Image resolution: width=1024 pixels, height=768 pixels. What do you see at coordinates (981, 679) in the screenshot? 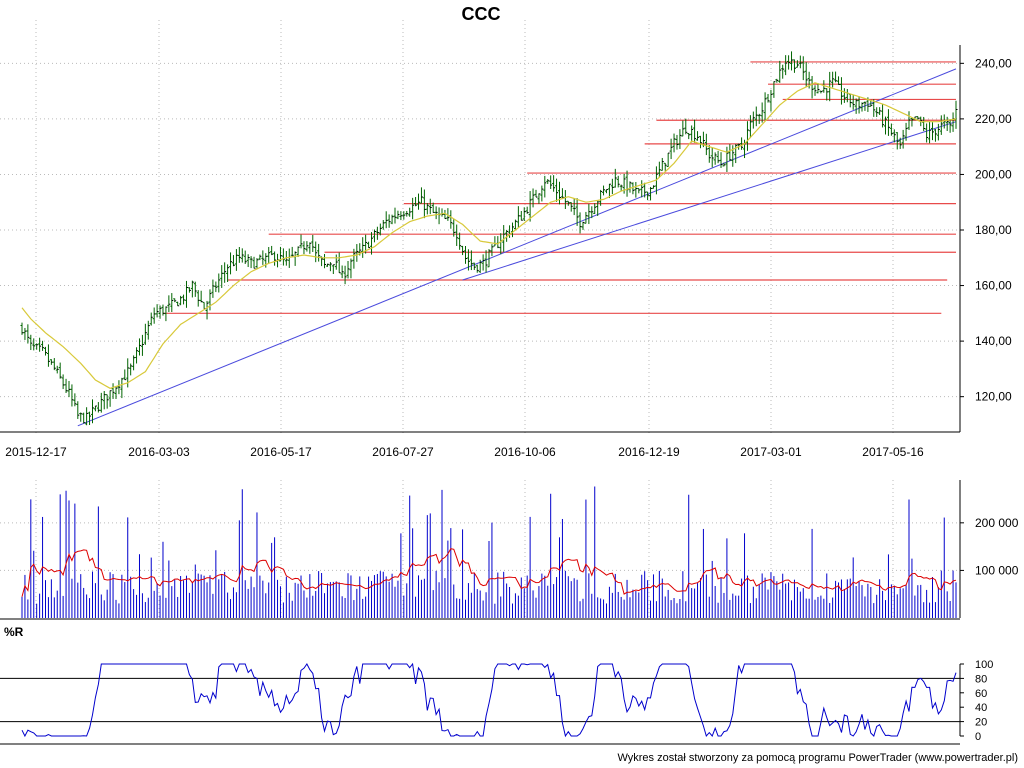
I see `williams-r-y-tick-label: 80` at bounding box center [981, 679].